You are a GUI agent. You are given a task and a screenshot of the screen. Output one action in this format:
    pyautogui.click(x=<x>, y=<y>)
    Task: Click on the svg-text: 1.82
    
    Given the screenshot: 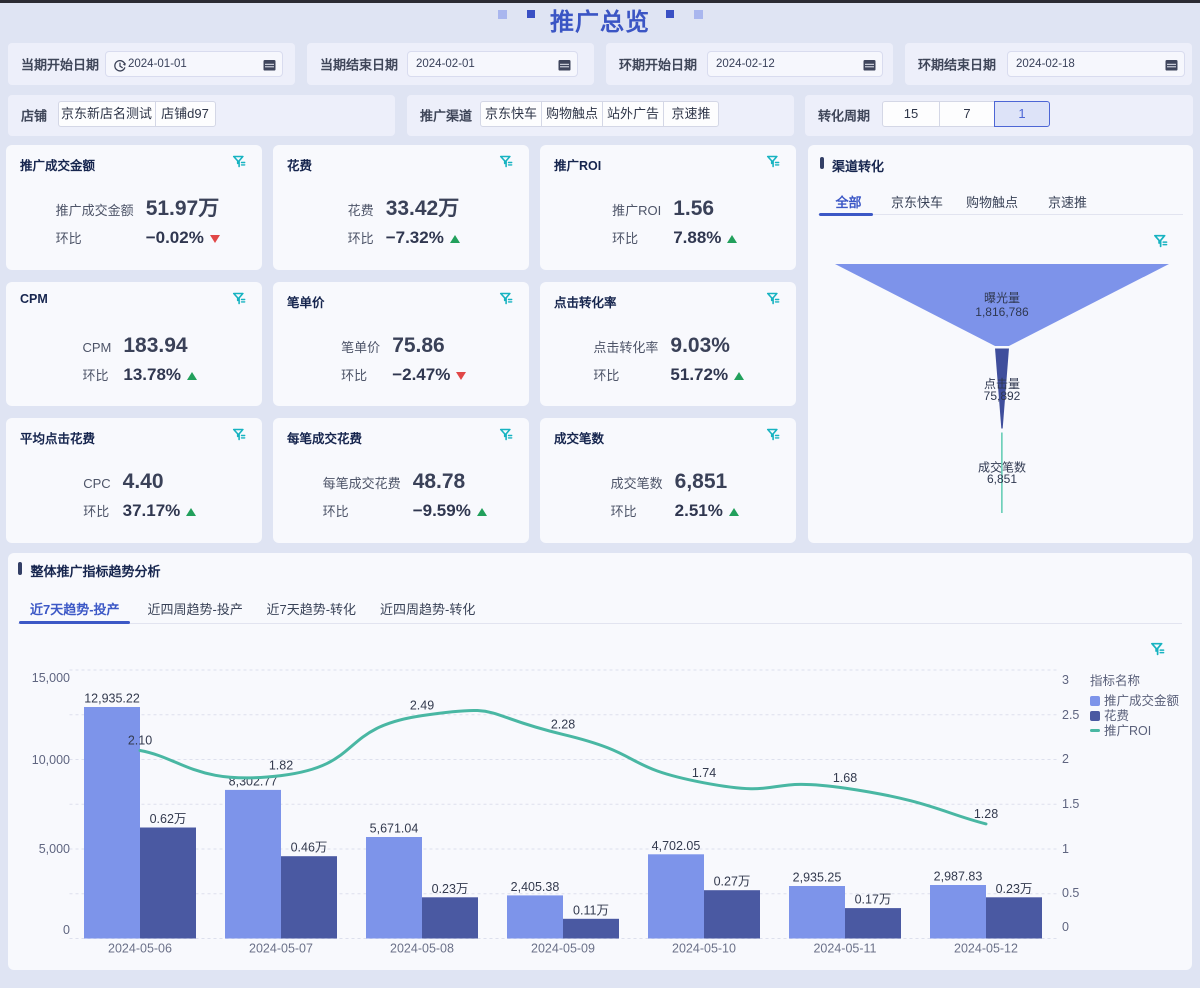 What is the action you would take?
    pyautogui.click(x=281, y=766)
    